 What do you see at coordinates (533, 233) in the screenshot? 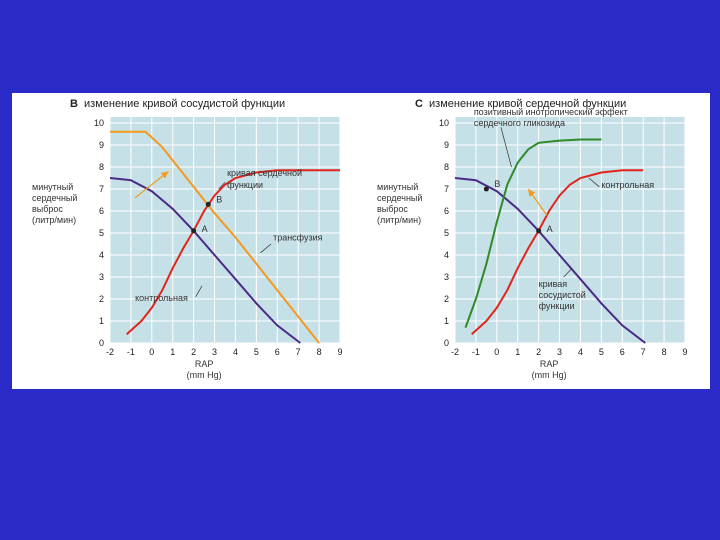
I see `series-line-green` at bounding box center [533, 233].